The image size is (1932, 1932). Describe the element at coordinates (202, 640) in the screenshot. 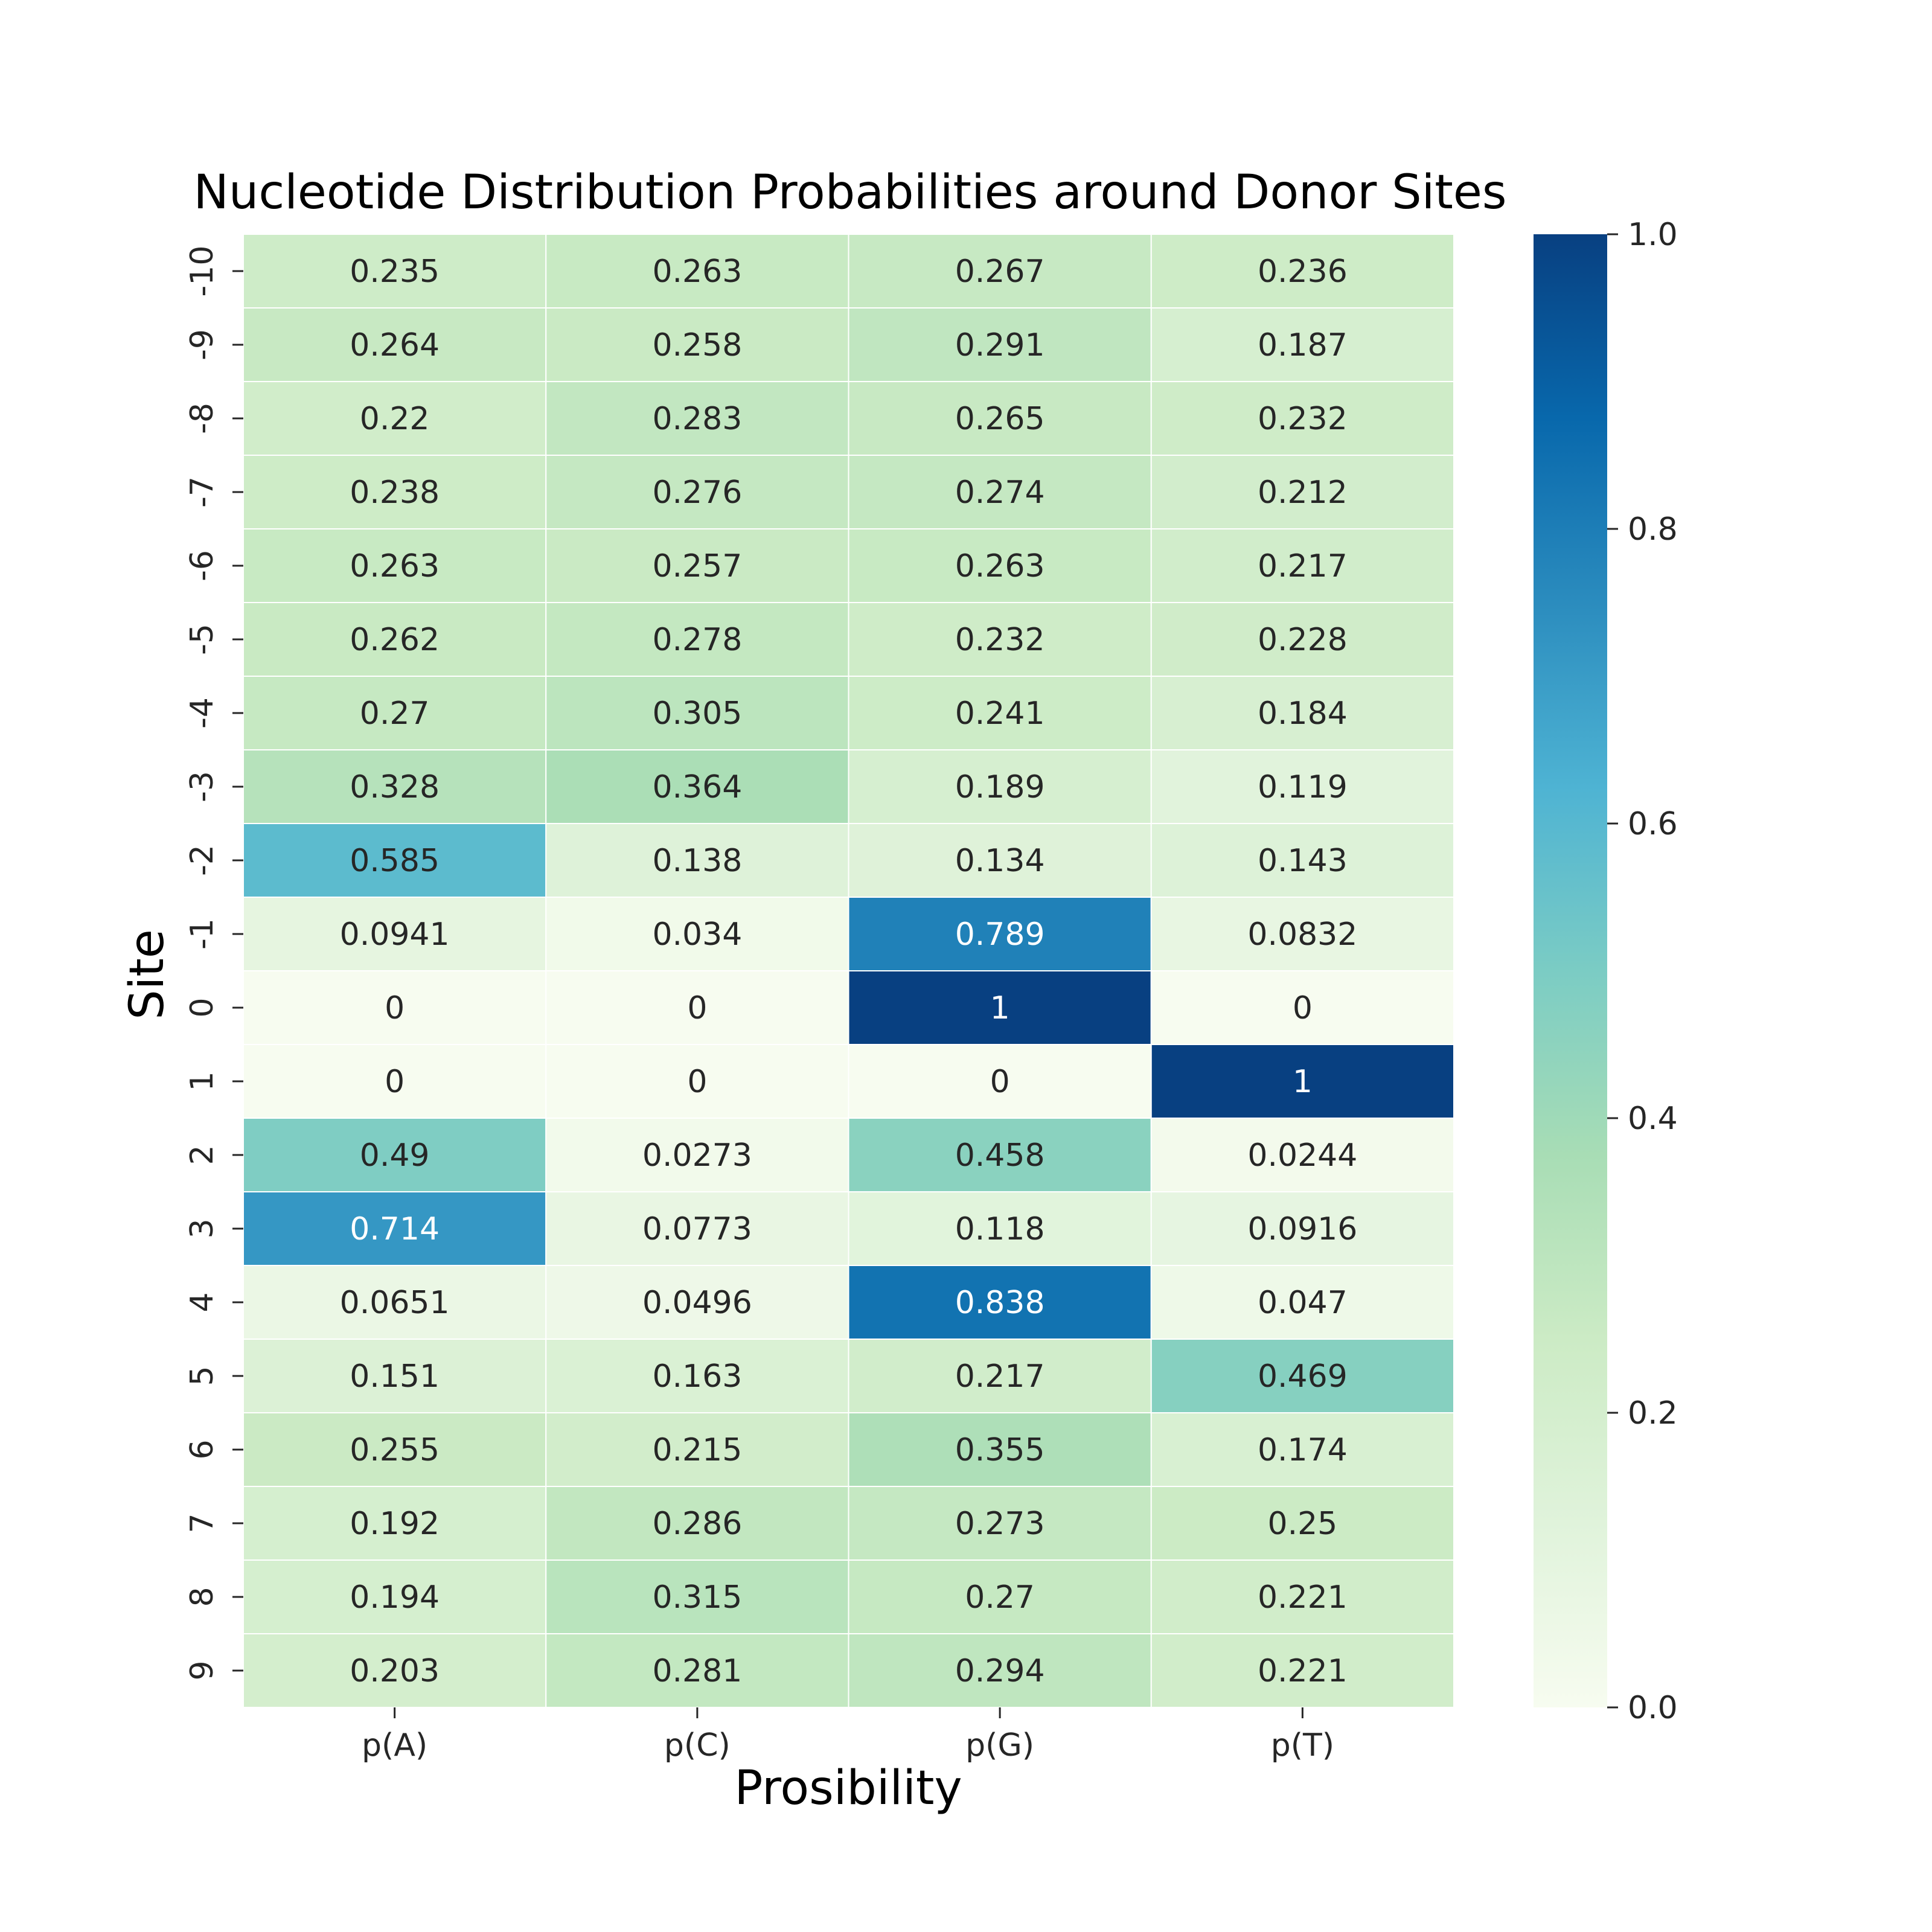

I see `y-tick-label: -5` at that location.